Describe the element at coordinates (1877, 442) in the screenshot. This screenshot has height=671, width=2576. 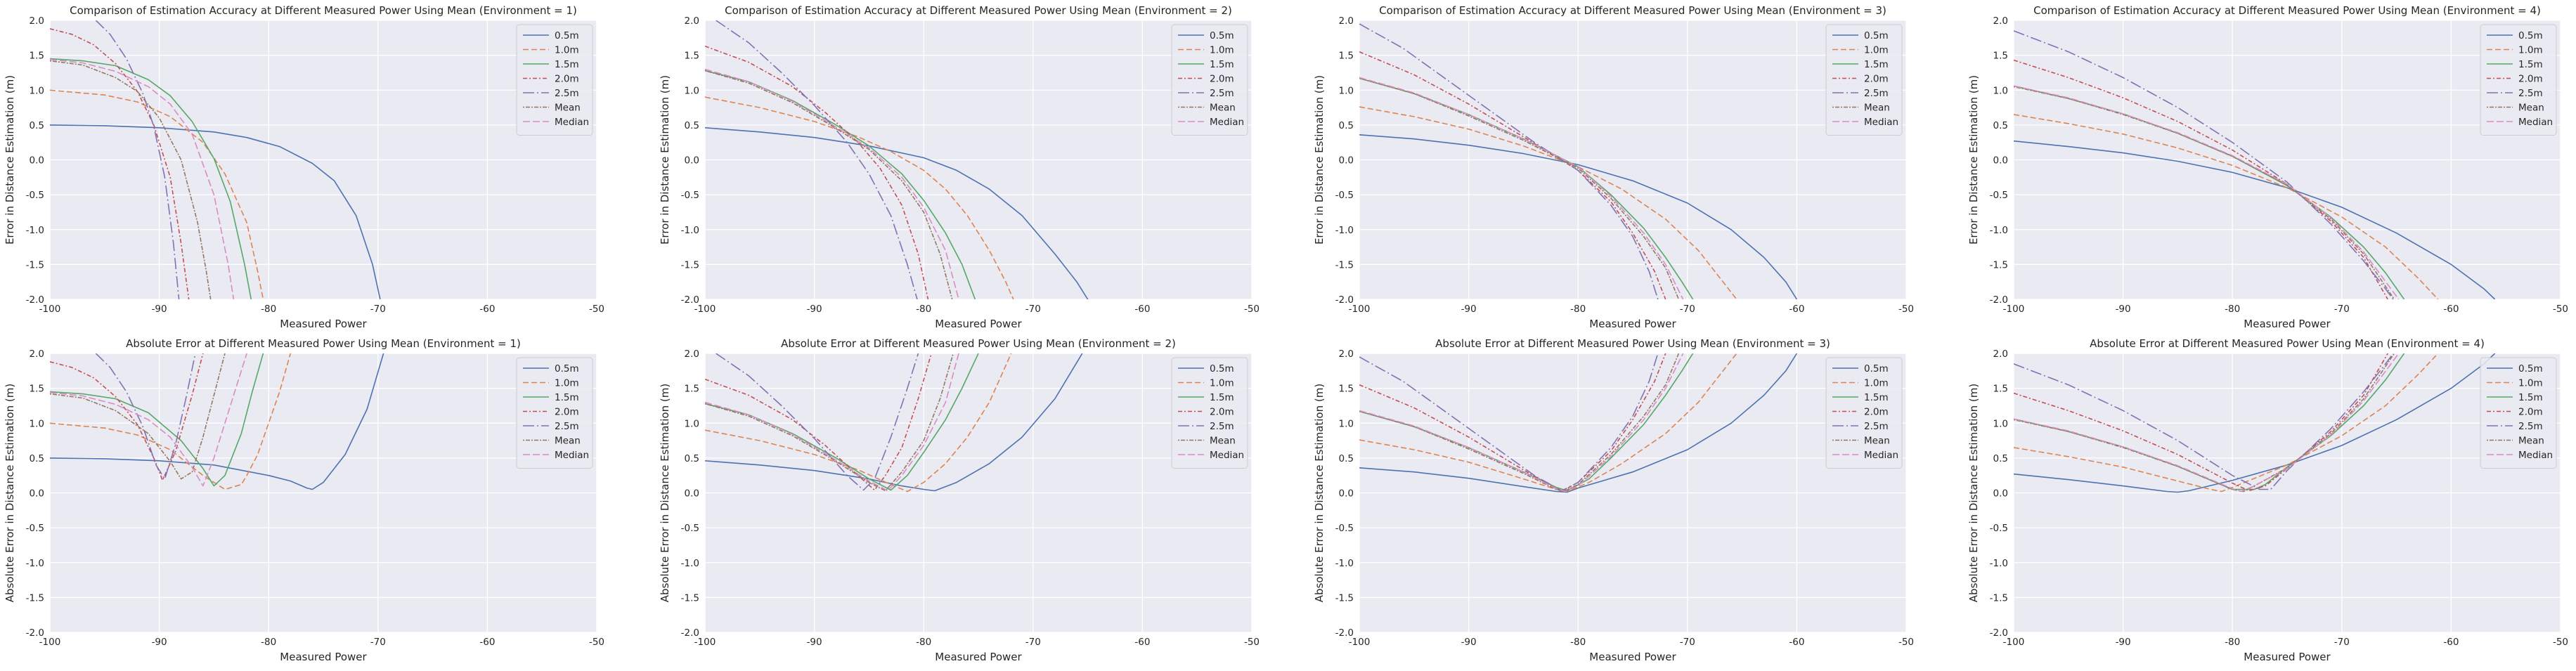
I see `legend-label: Mean` at that location.